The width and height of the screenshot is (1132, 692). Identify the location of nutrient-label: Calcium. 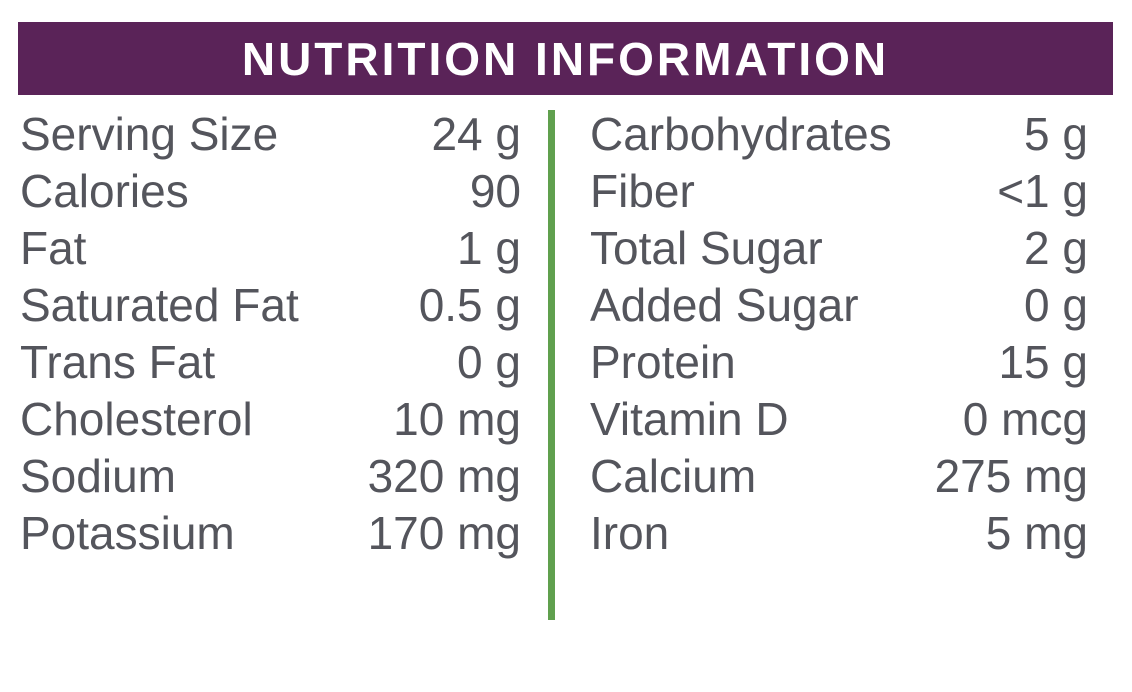
(673, 476).